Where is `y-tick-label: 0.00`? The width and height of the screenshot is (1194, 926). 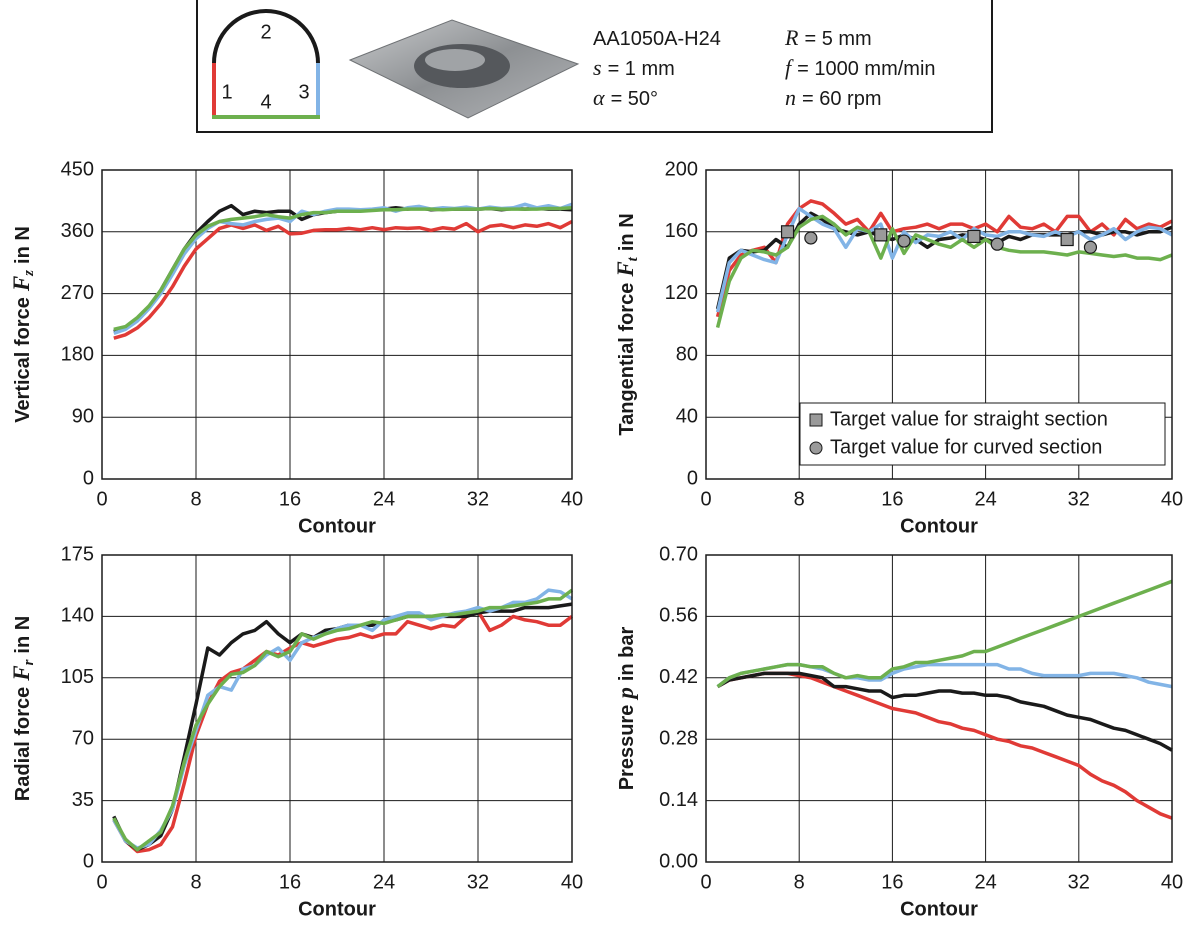
y-tick-label: 0.00 is located at coordinates (678, 861).